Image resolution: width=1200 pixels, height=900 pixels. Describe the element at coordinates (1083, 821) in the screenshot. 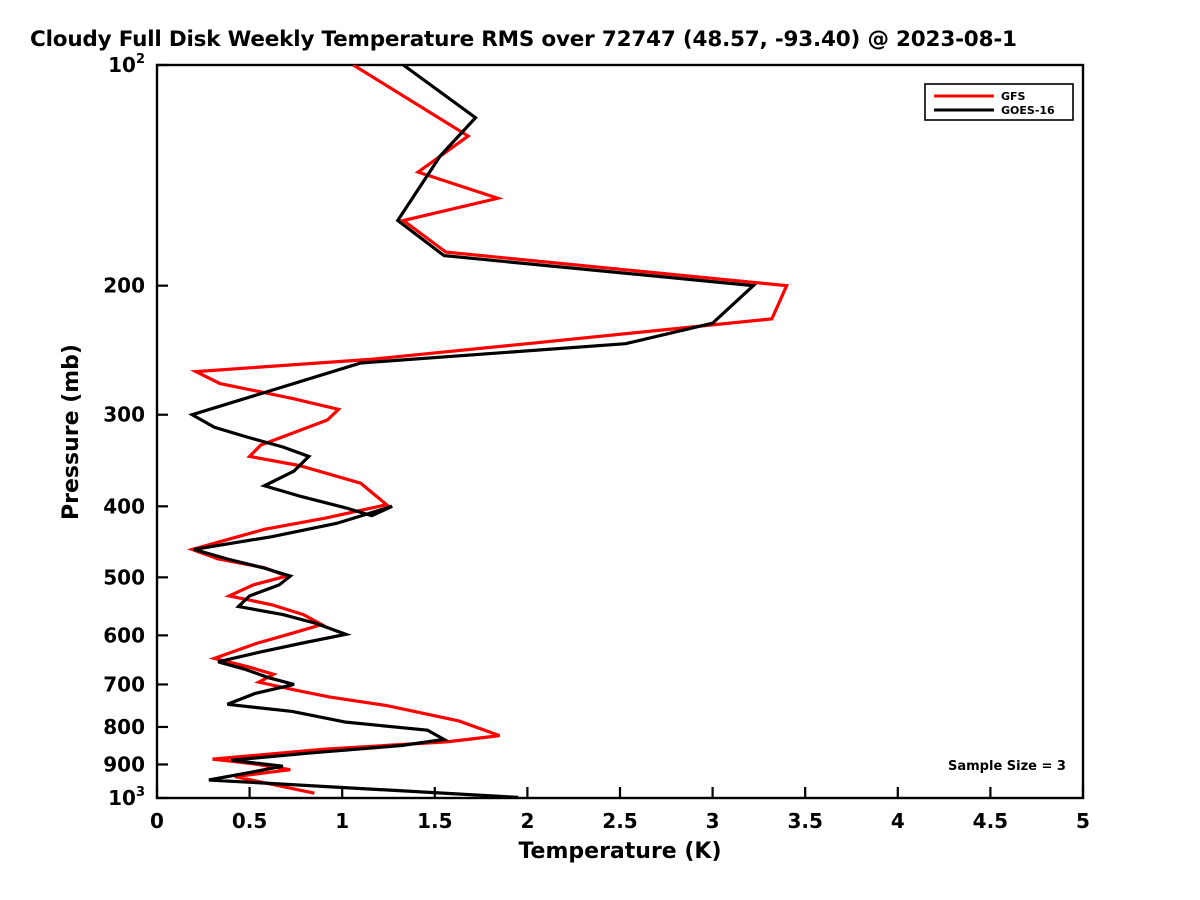

I see `x-tick-label: 5` at that location.